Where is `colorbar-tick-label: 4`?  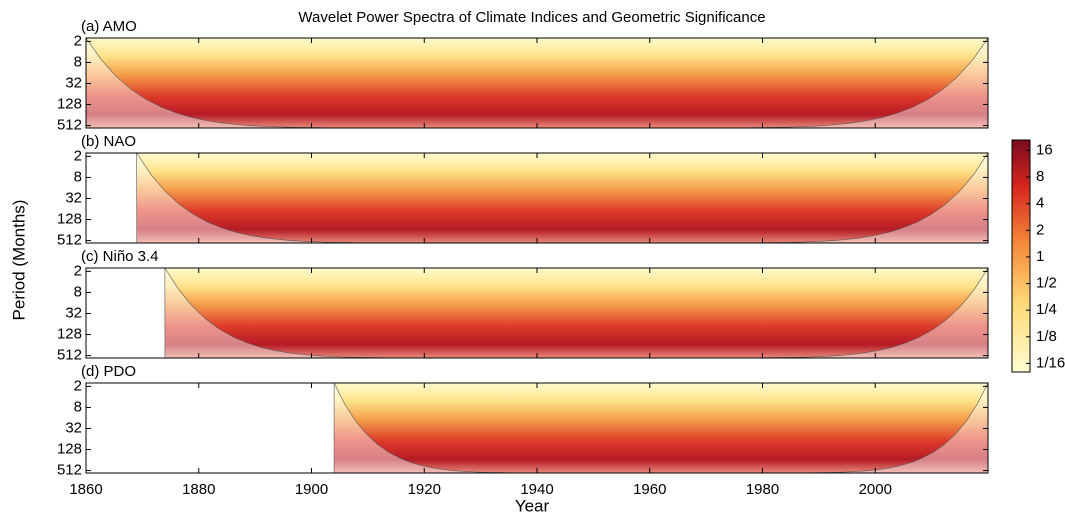 colorbar-tick-label: 4 is located at coordinates (1040, 203).